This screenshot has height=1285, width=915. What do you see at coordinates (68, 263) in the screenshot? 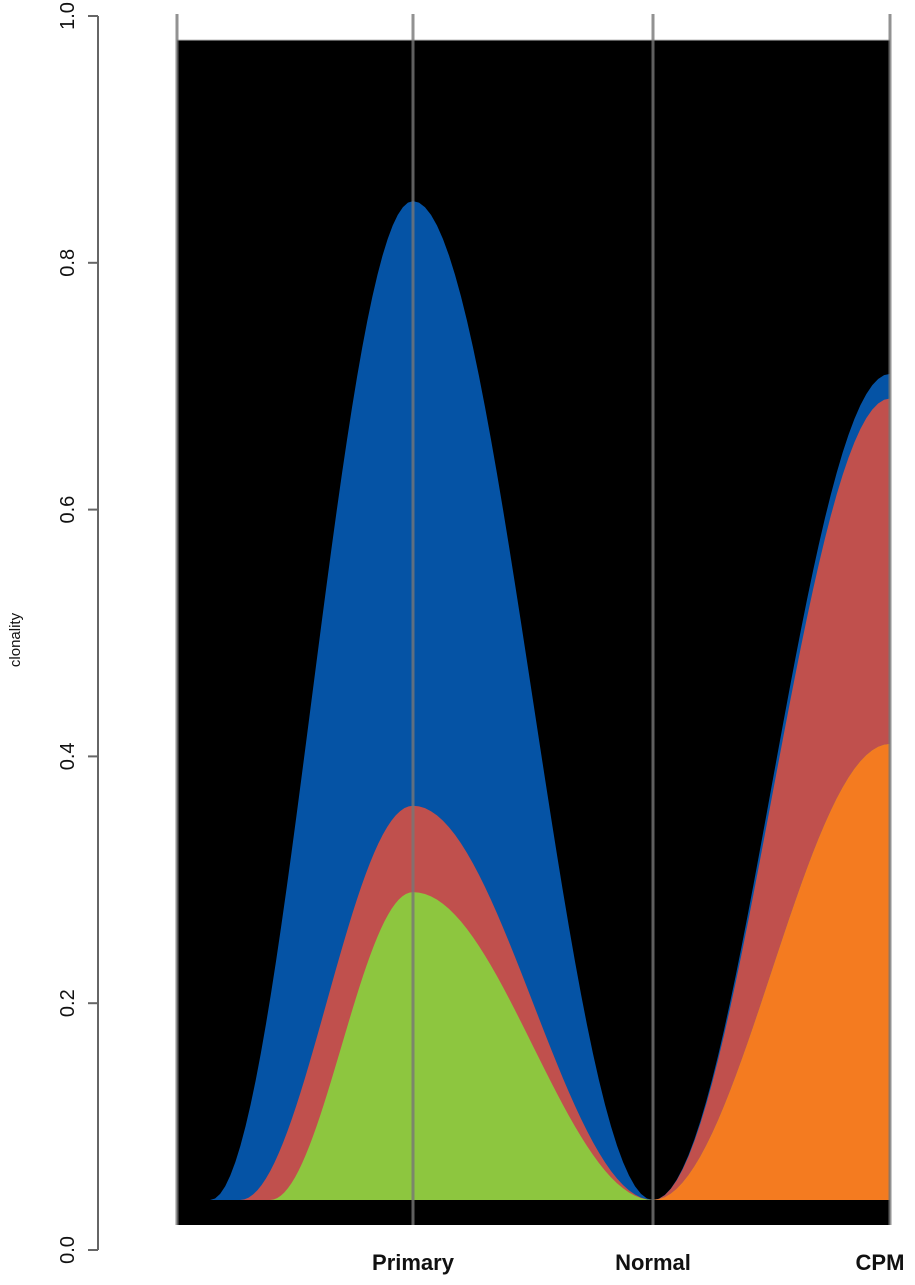
I see `y-tick-label: 0.8` at bounding box center [68, 263].